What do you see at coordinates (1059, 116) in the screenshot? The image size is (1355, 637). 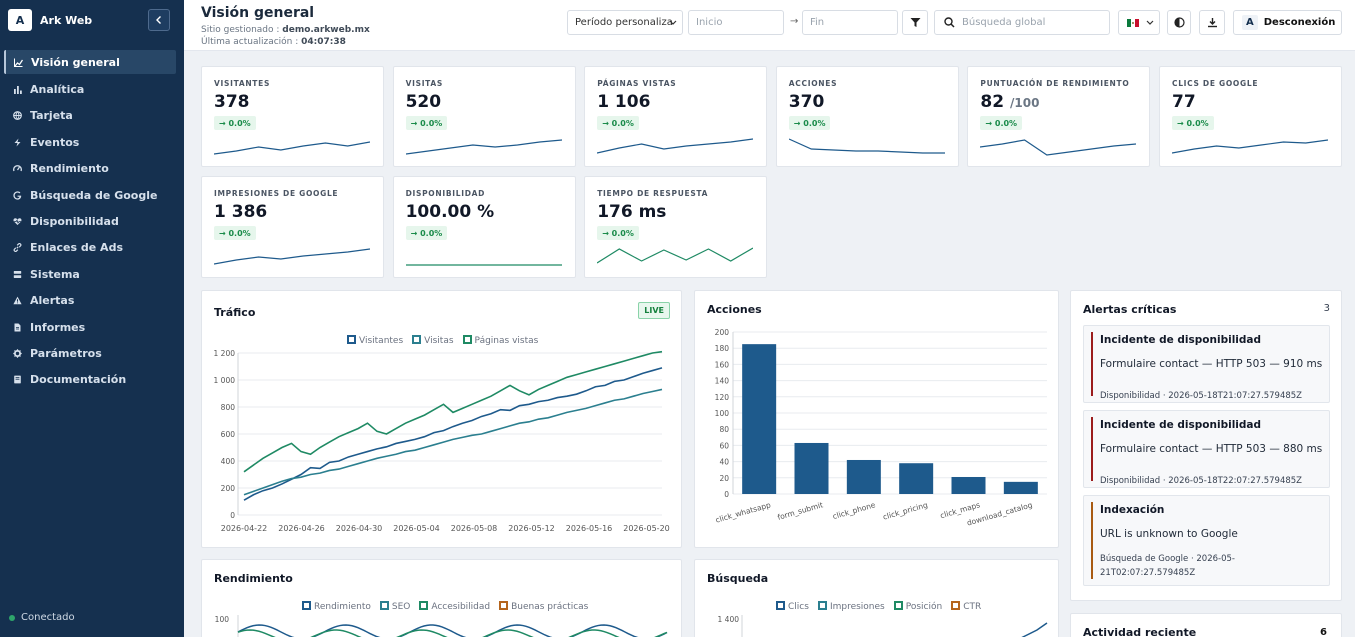 I see `kpi-card: PUNTUACIÓN DE RENDIMIENTO 82 /100 → 0.0%` at bounding box center [1059, 116].